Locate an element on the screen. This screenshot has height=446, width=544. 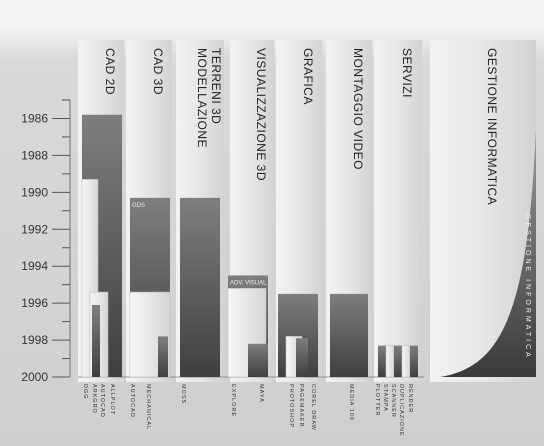
tool-label-moss-6: MOSS is located at coordinates (183, 394).